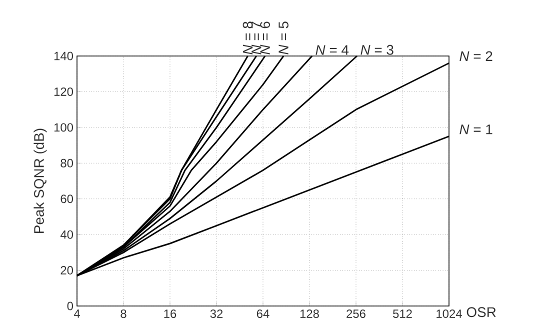  I want to click on series-label: N = 1, so click(476, 129).